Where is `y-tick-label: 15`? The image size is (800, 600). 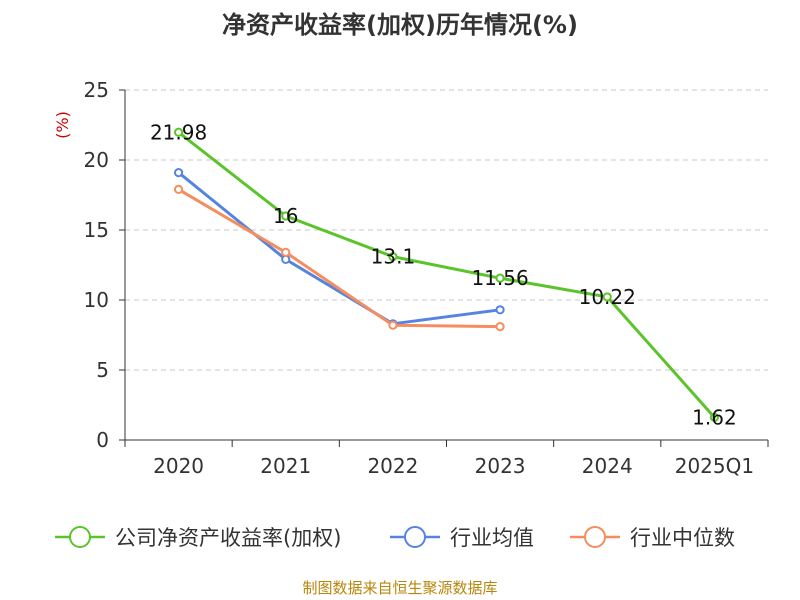 y-tick-label: 15 is located at coordinates (96, 230).